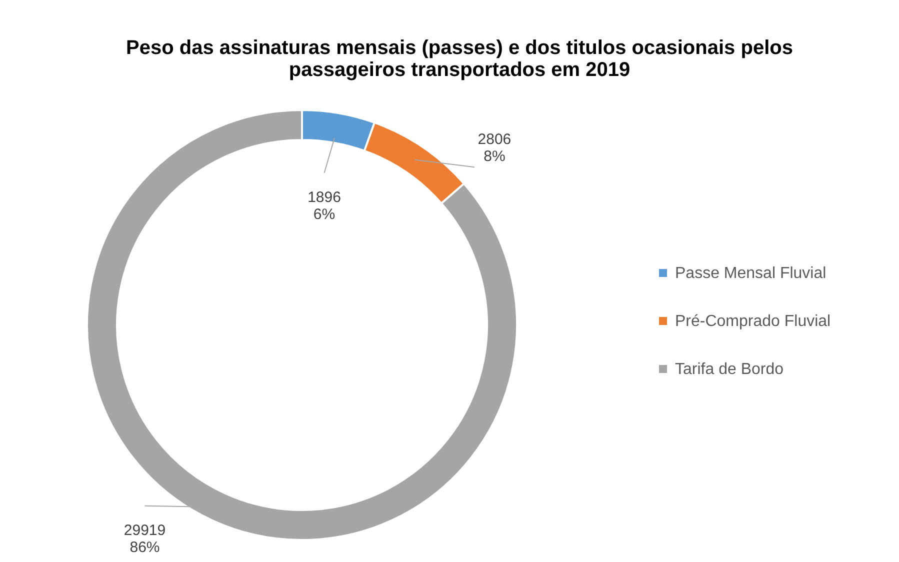 The height and width of the screenshot is (562, 899). I want to click on text: passageiros transportados em 2019, so click(459, 70).